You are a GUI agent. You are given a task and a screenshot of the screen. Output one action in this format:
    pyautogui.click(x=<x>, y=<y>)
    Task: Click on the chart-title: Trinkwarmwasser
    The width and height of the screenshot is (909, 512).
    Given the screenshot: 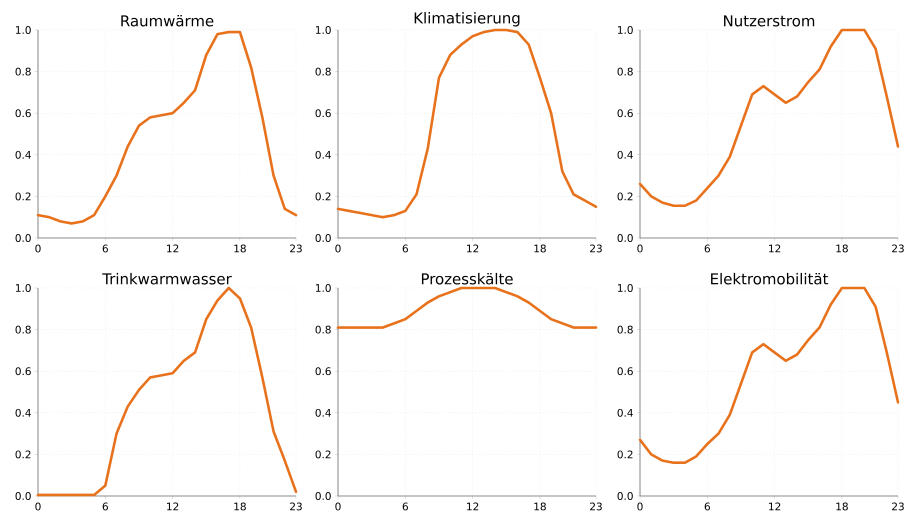 What is the action you would take?
    pyautogui.click(x=167, y=278)
    